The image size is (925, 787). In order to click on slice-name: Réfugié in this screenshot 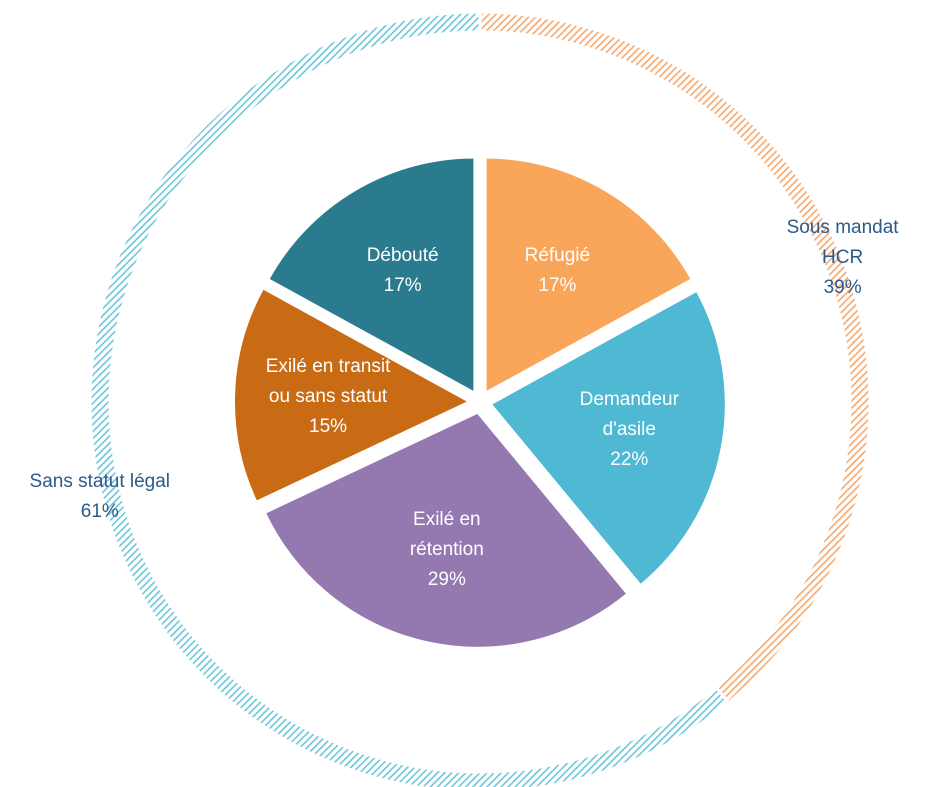, I will do `click(557, 256)`.